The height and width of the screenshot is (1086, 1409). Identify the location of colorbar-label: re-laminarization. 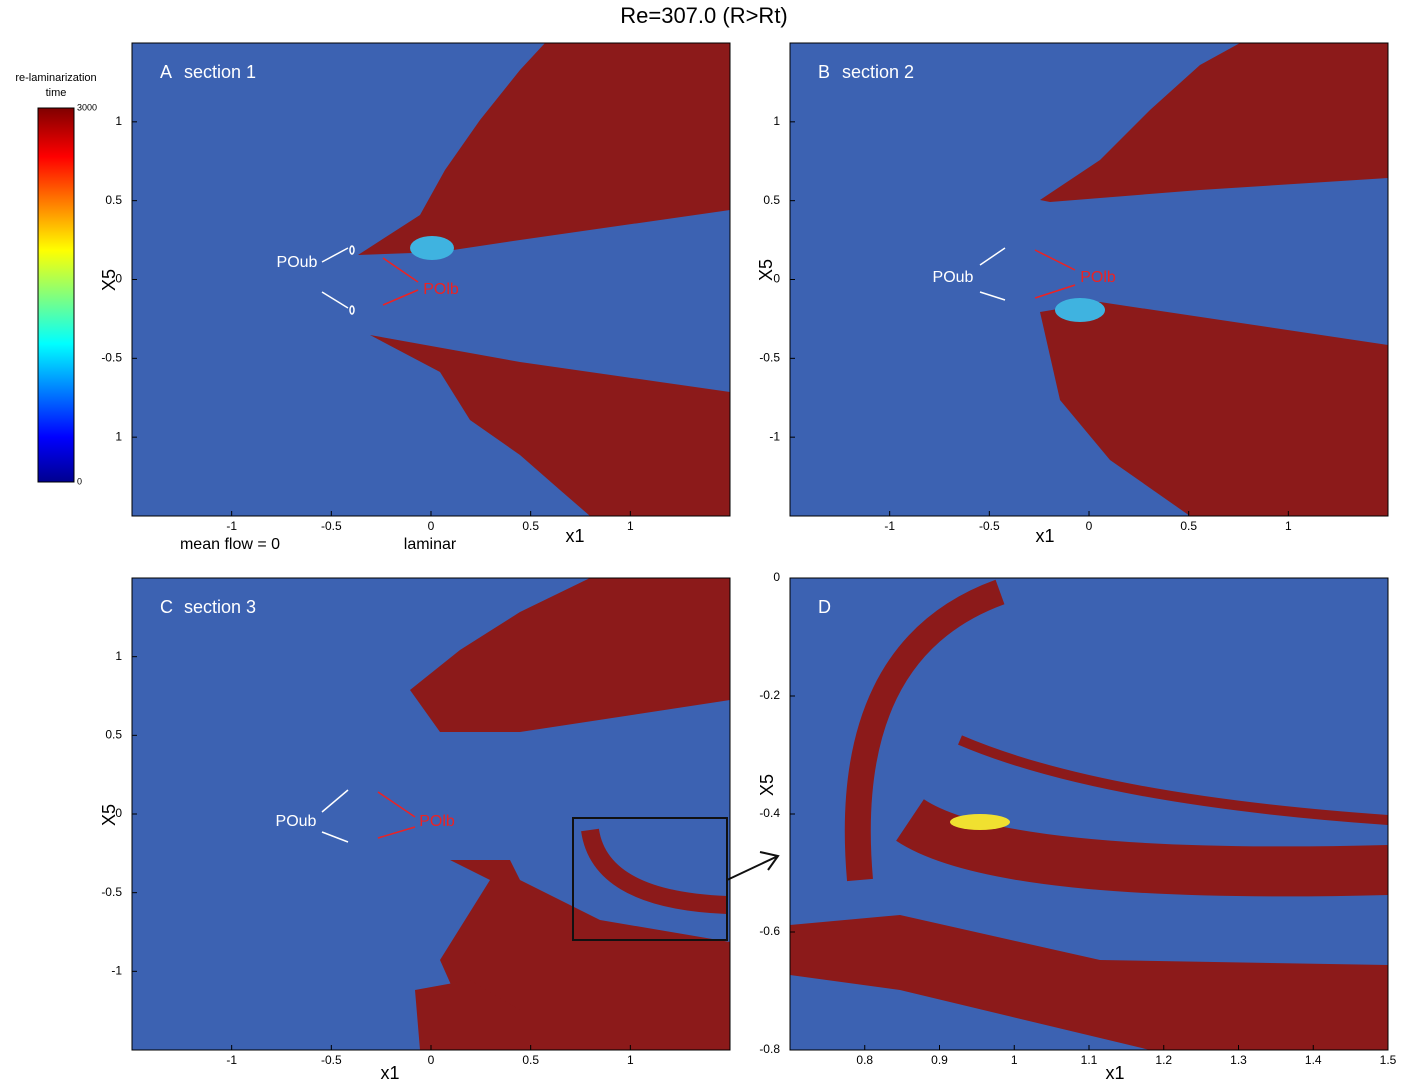
(55, 78).